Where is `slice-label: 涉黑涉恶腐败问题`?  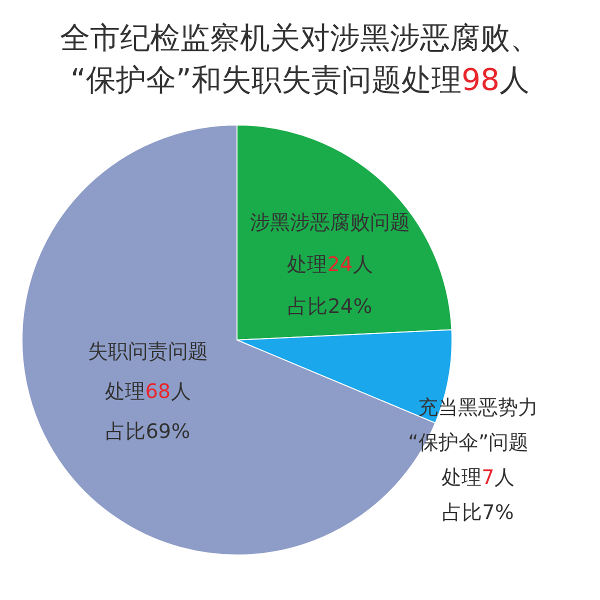
slice-label: 涉黑涉恶腐败问题 is located at coordinates (330, 222).